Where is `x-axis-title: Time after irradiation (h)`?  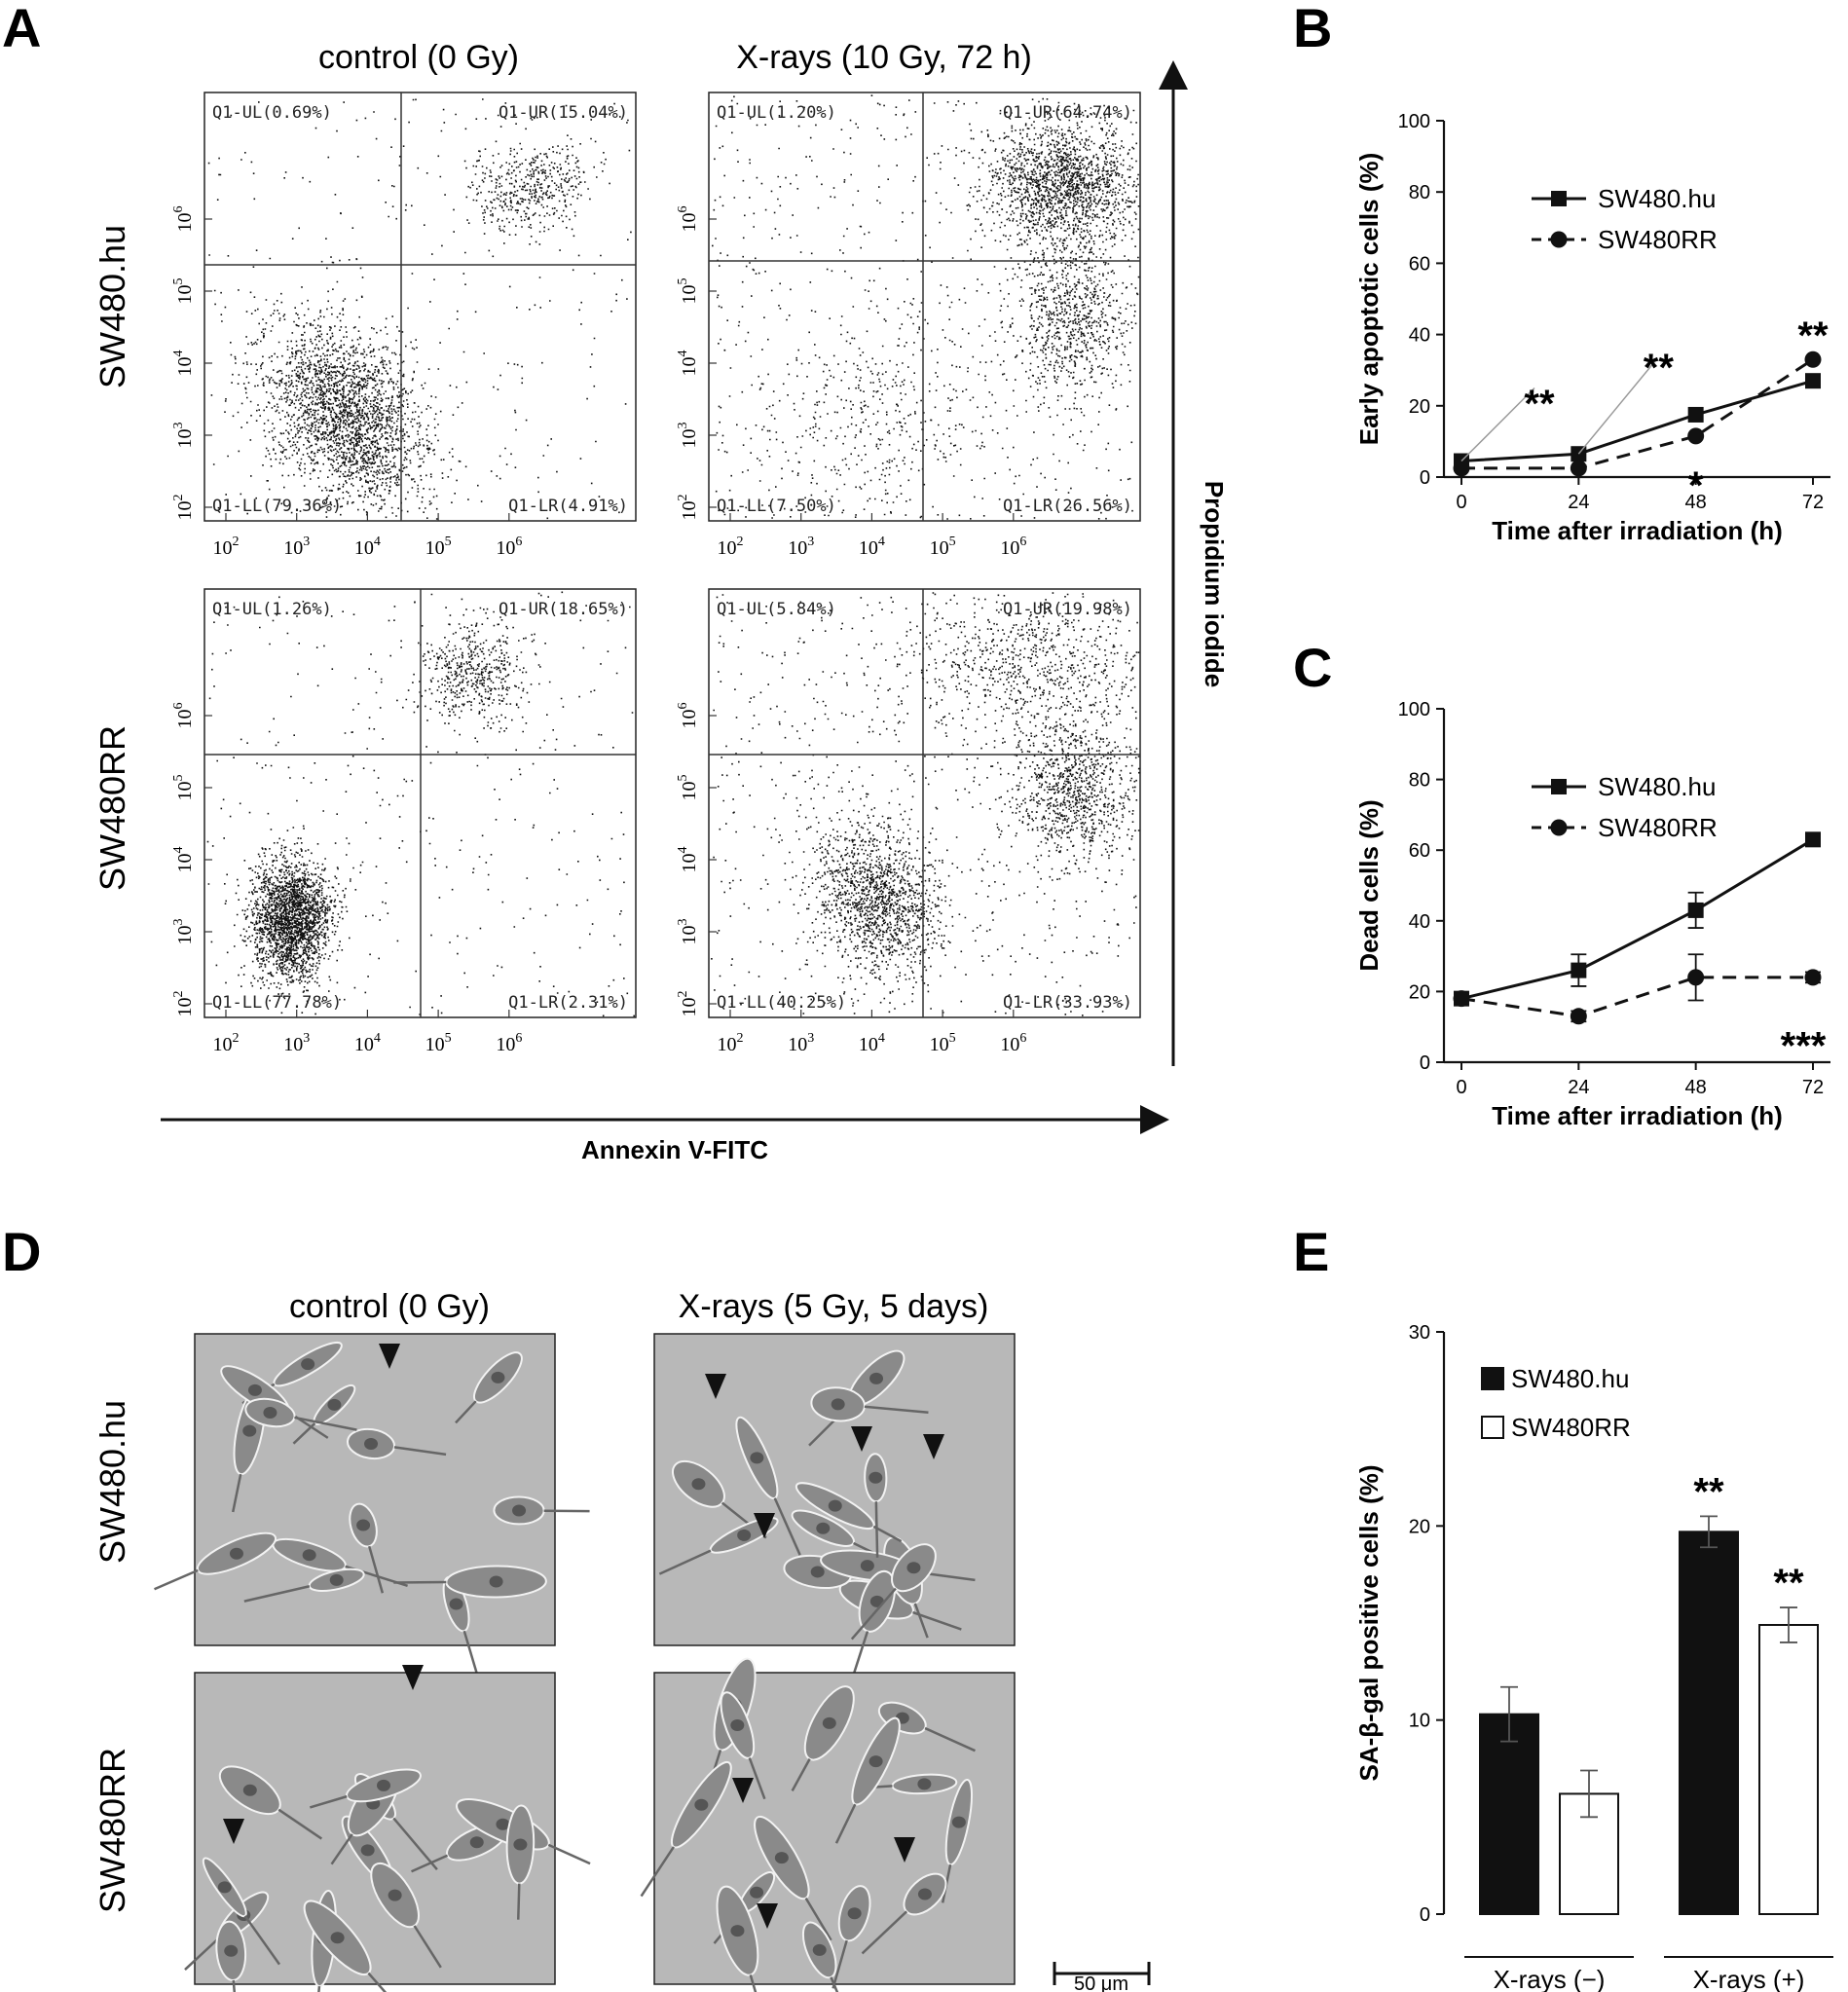
x-axis-title: Time after irradiation (h) is located at coordinates (1637, 1115).